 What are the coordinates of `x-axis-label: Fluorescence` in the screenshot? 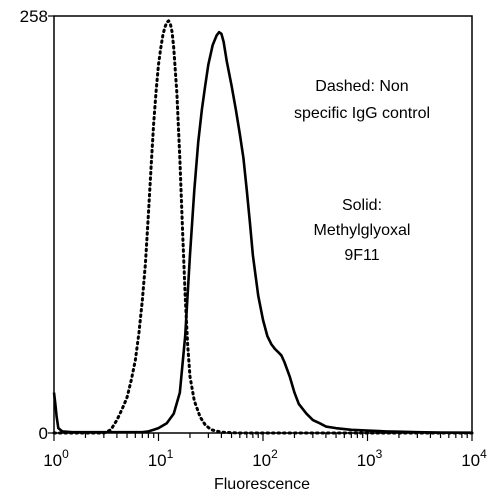 It's located at (262, 484).